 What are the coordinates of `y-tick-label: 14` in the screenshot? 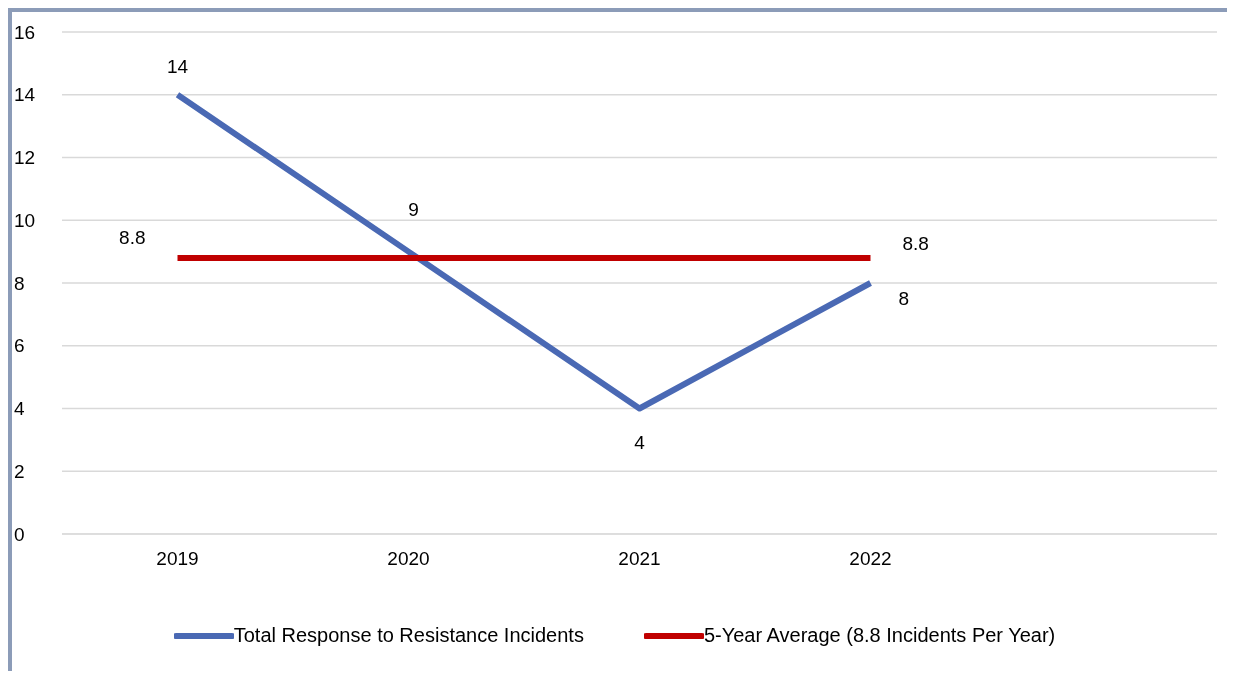 It's located at (25, 95).